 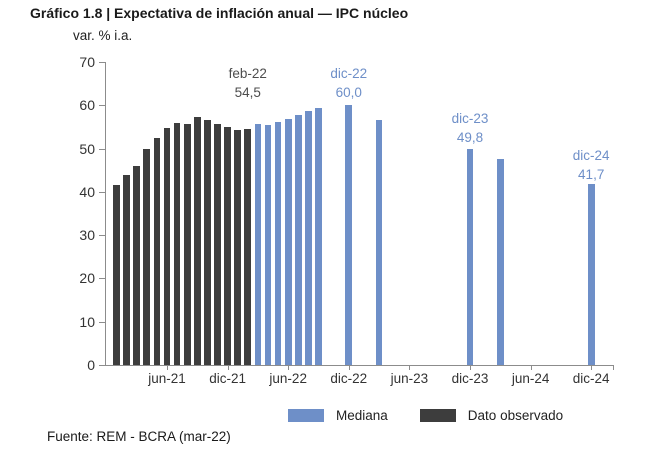 I want to click on x-tick-label: jun-24, so click(x=530, y=378).